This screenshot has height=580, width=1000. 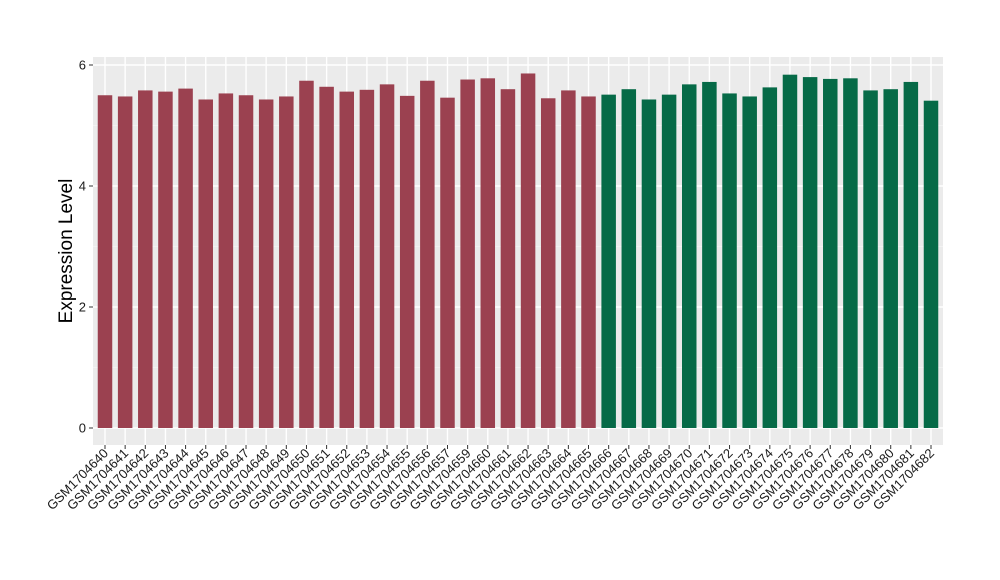 What do you see at coordinates (709, 254) in the screenshot?
I see `bar-GSM1704671` at bounding box center [709, 254].